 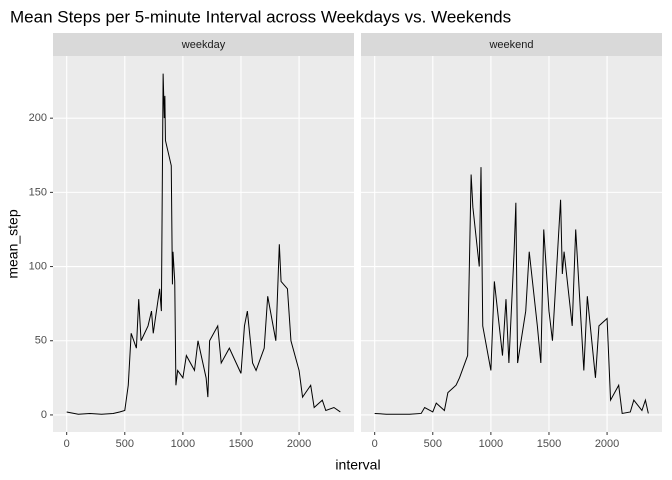 What do you see at coordinates (357, 465) in the screenshot?
I see `x-axis-title: interval` at bounding box center [357, 465].